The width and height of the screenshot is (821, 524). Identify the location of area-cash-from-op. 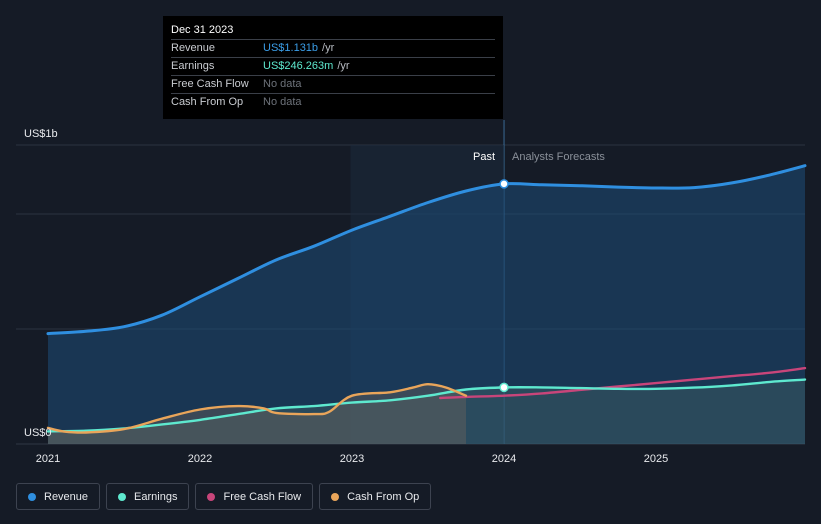
(257, 414).